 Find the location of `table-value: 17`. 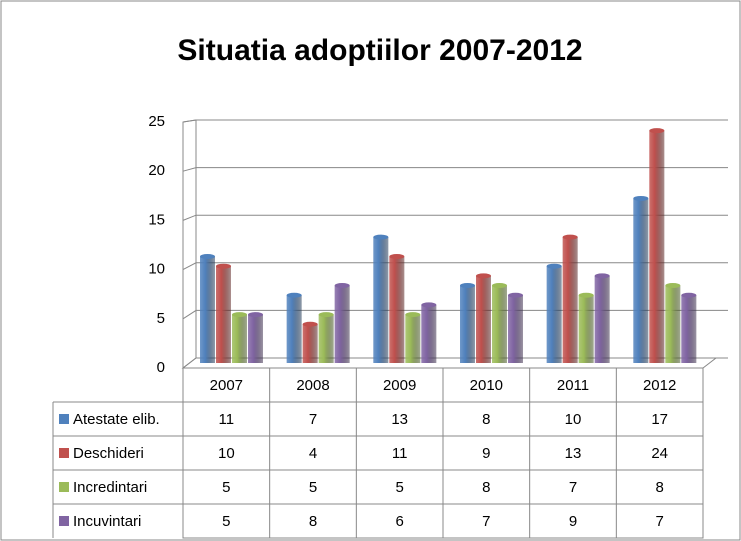

table-value: 17 is located at coordinates (659, 419).